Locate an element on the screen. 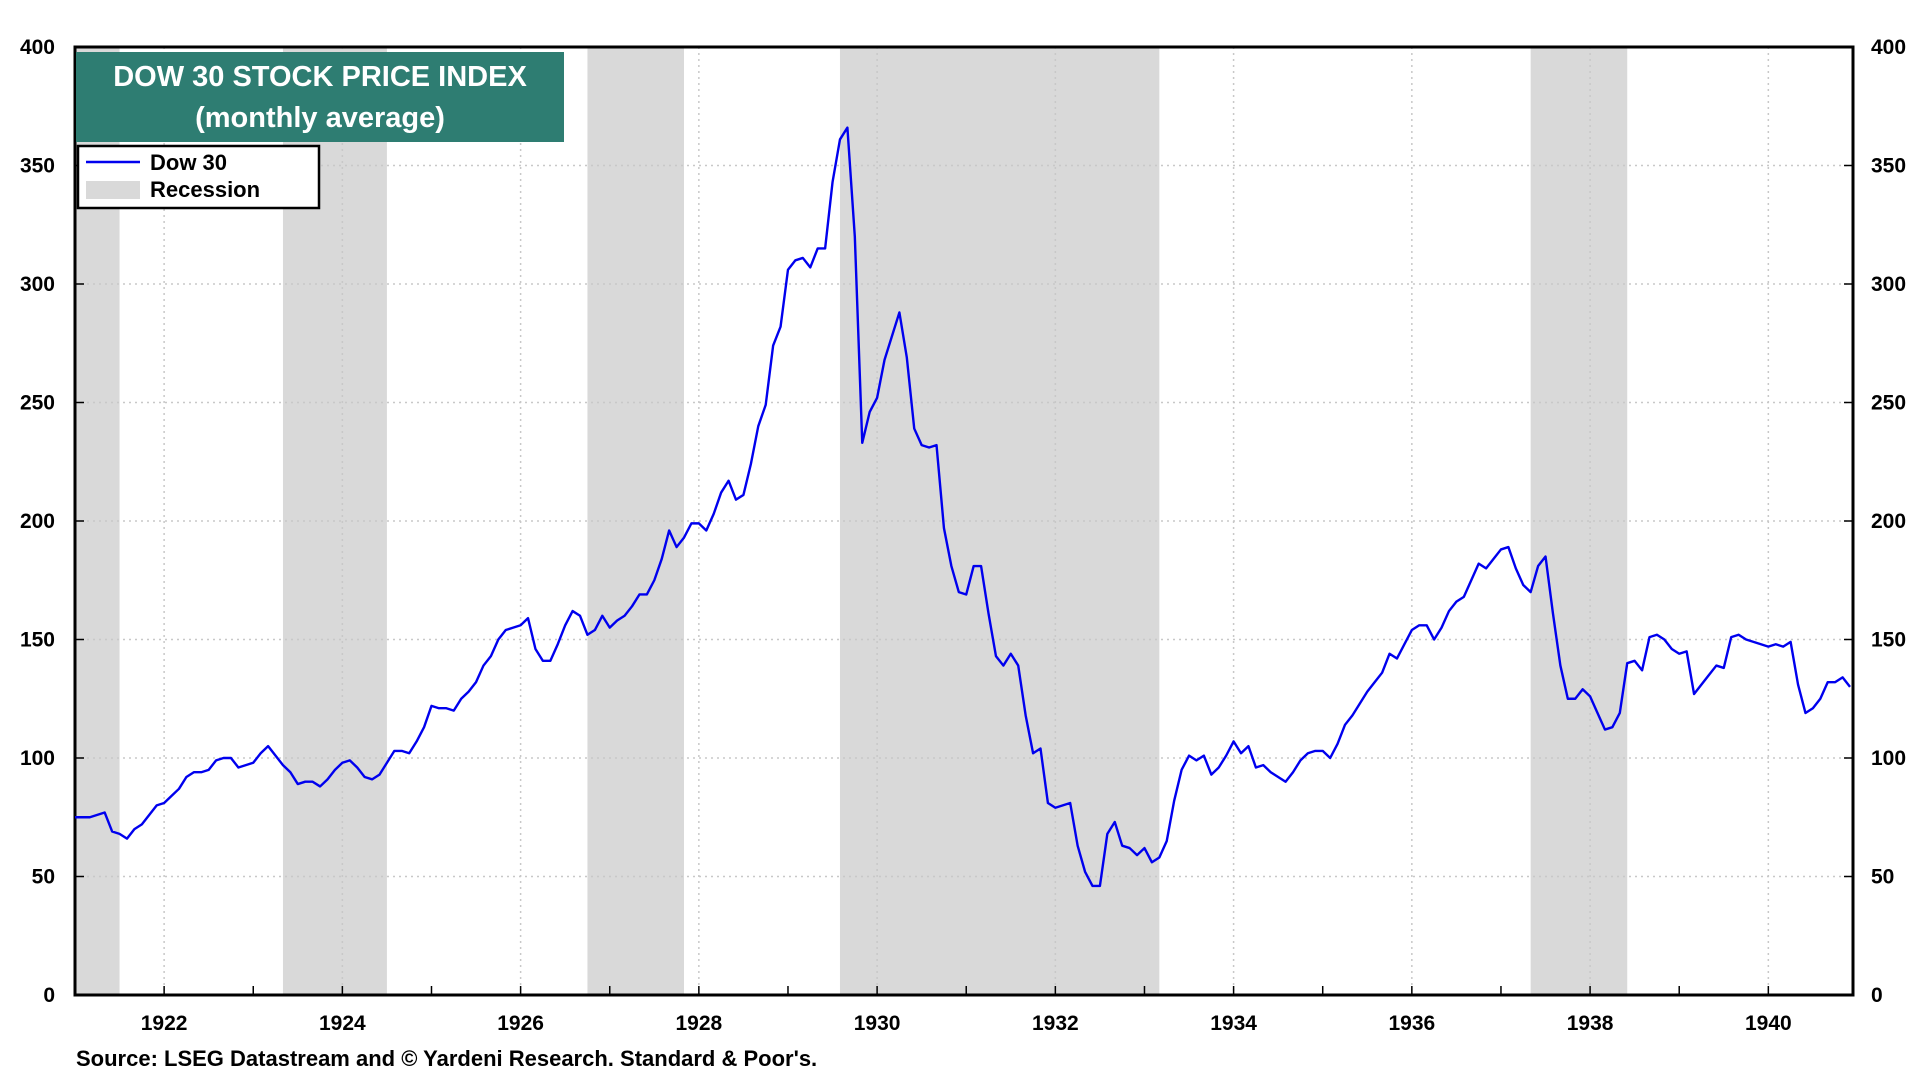 The image size is (1920, 1080). y-label-left-0: 0 is located at coordinates (49, 995).